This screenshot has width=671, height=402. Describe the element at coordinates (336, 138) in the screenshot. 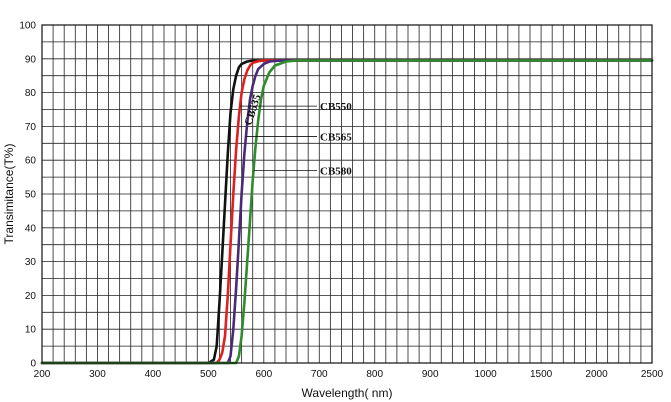

I see `series-label-cb565: CB565` at that location.